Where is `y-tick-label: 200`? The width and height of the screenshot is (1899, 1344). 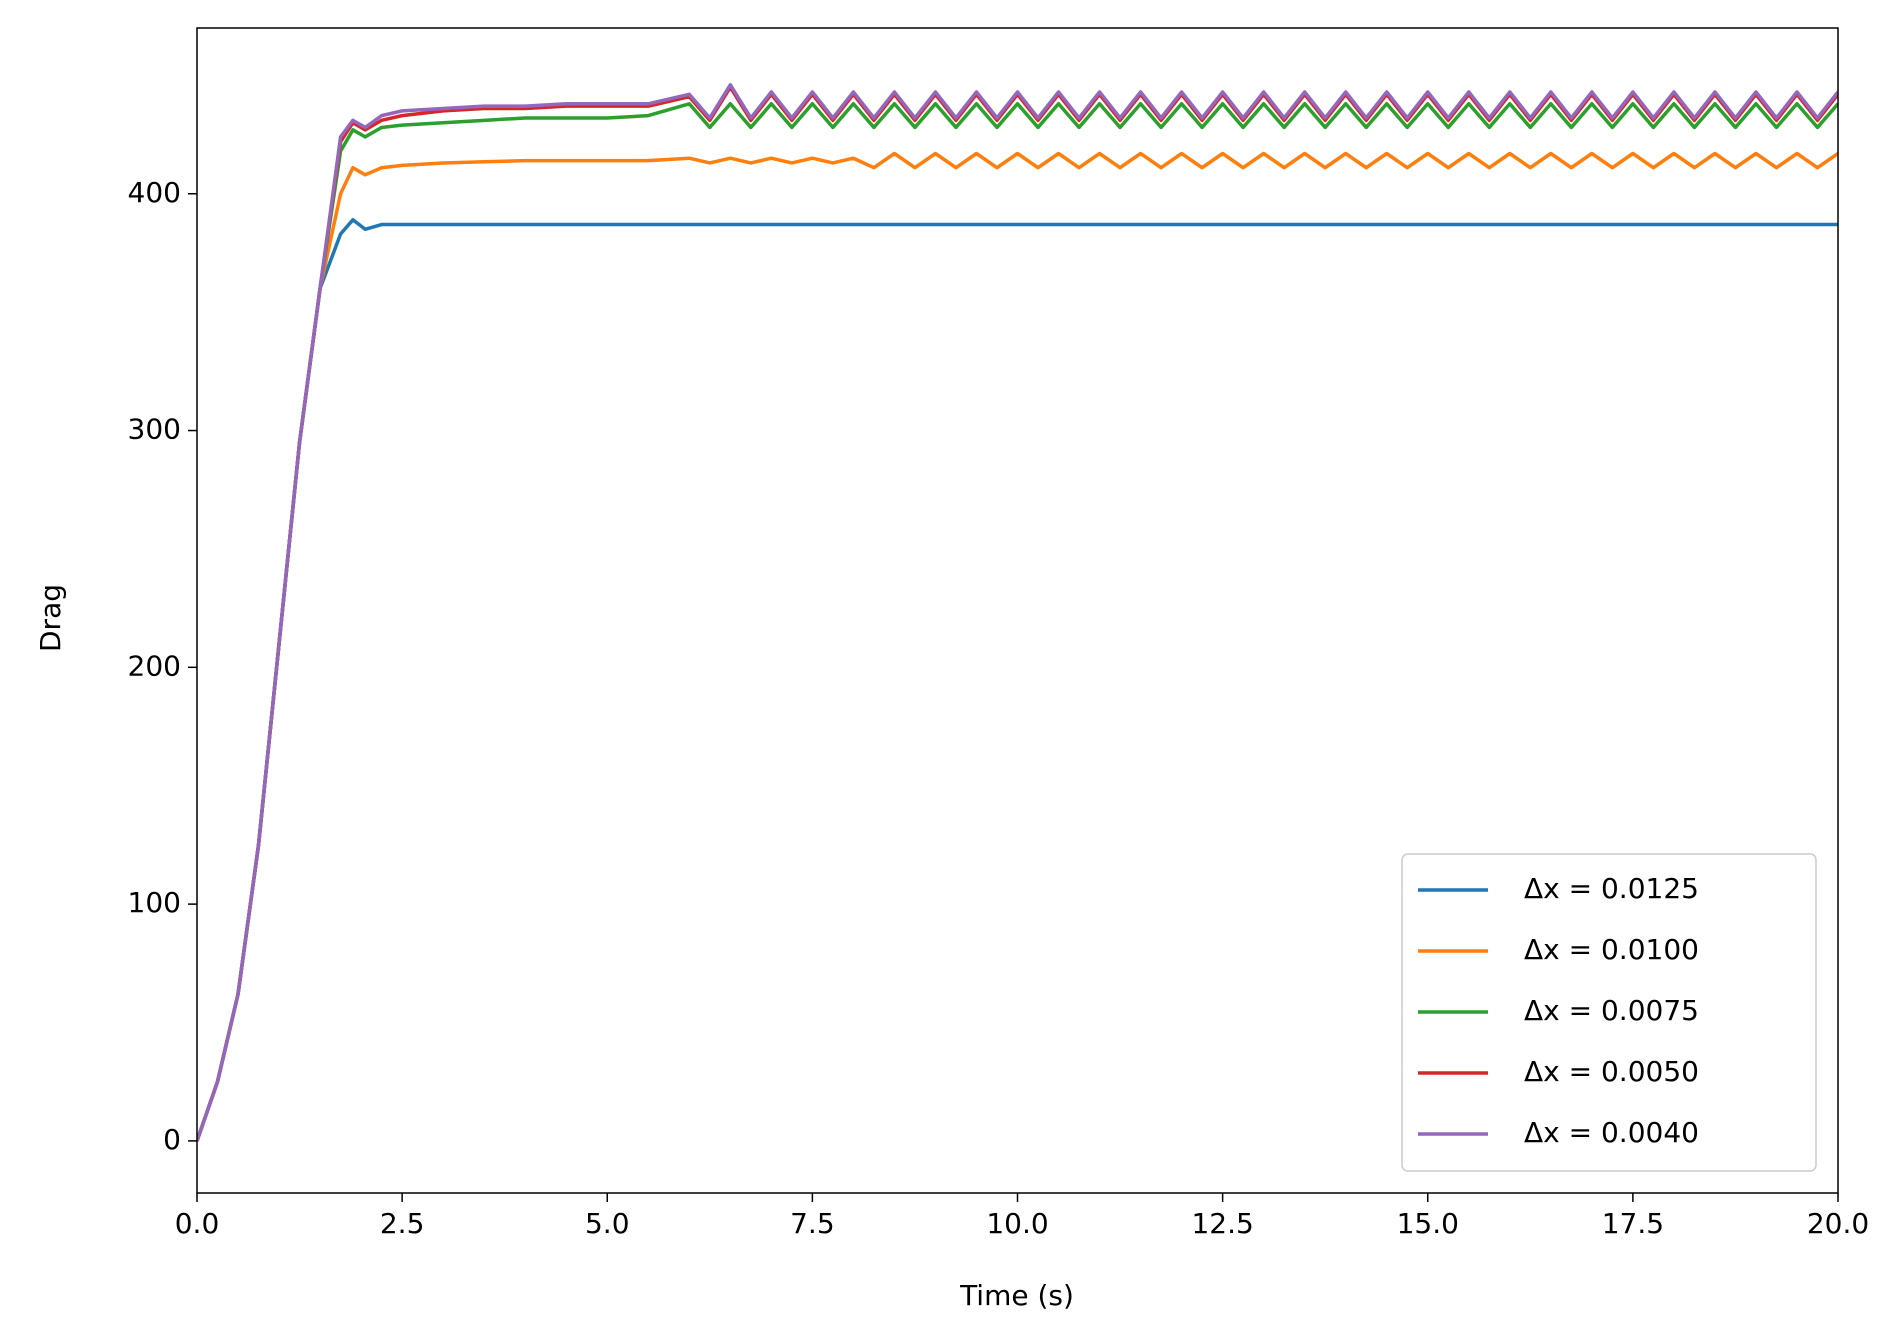 y-tick-label: 200 is located at coordinates (154, 665).